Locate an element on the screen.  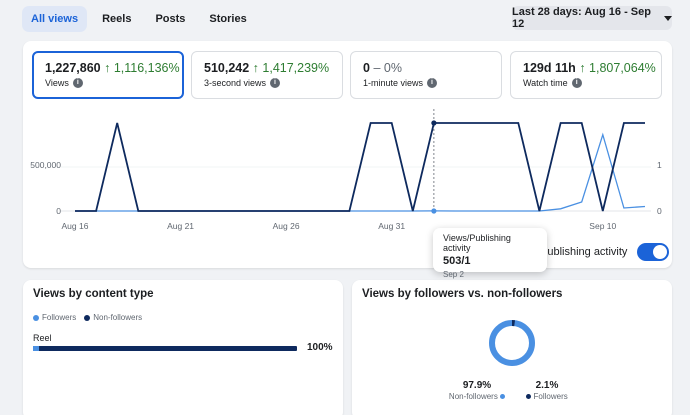
legend-item-non-followers: Non-followers is located at coordinates (113, 317).